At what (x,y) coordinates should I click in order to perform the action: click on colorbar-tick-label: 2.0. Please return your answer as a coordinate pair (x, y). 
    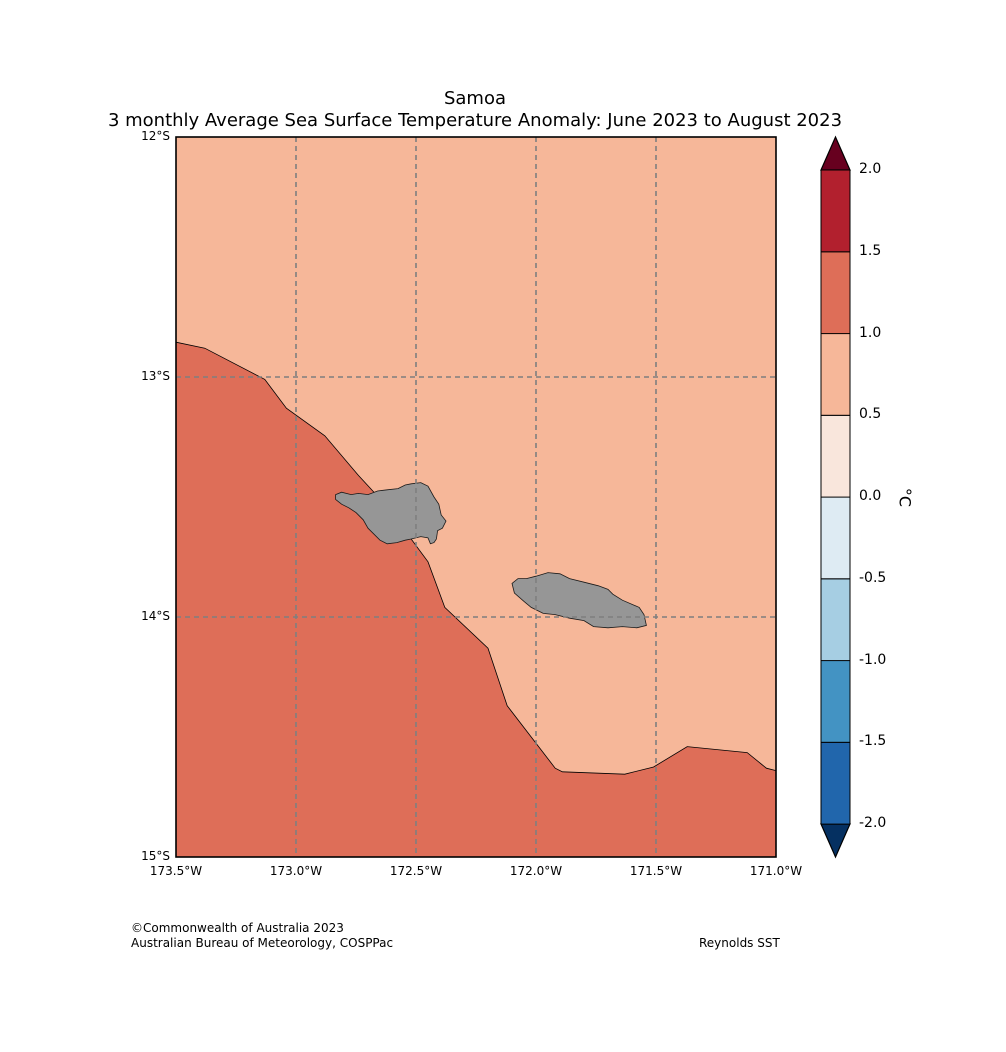
    Looking at the image, I should click on (870, 169).